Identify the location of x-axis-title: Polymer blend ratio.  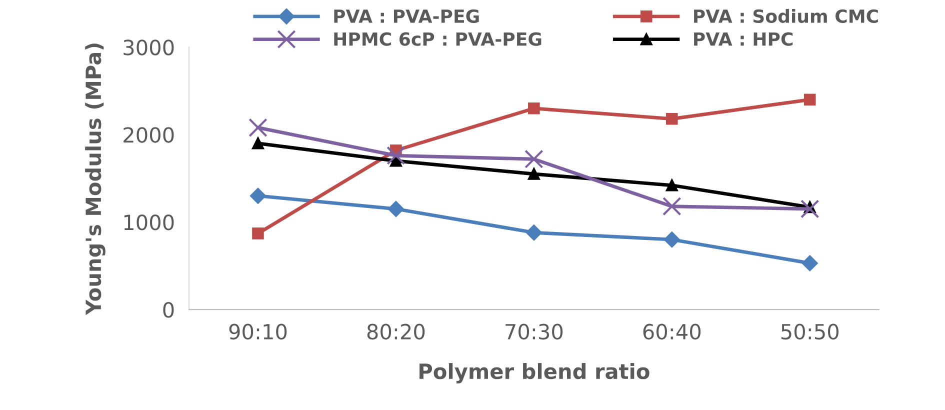
(535, 373).